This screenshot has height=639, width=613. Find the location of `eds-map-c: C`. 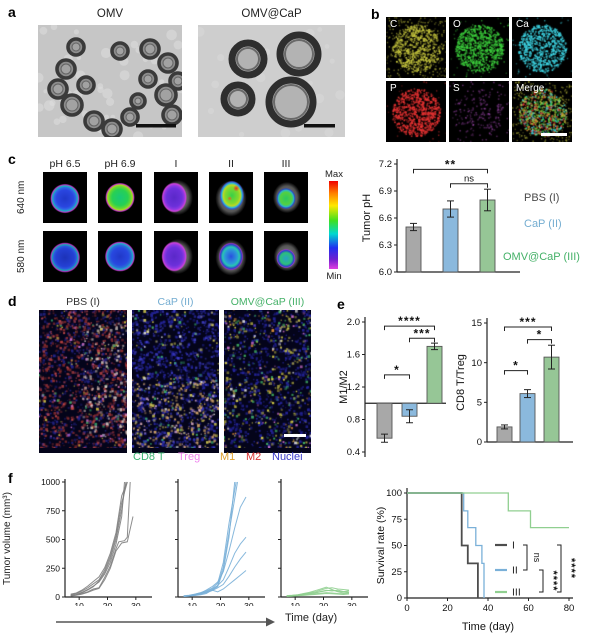

eds-map-c: C is located at coordinates (416, 47).